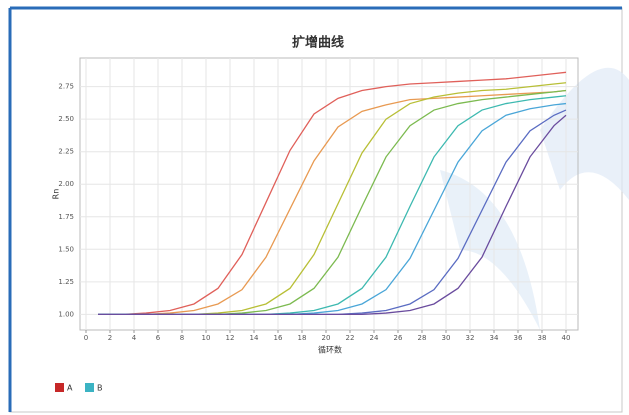  I want to click on x-tick-label: 2, so click(110, 338).